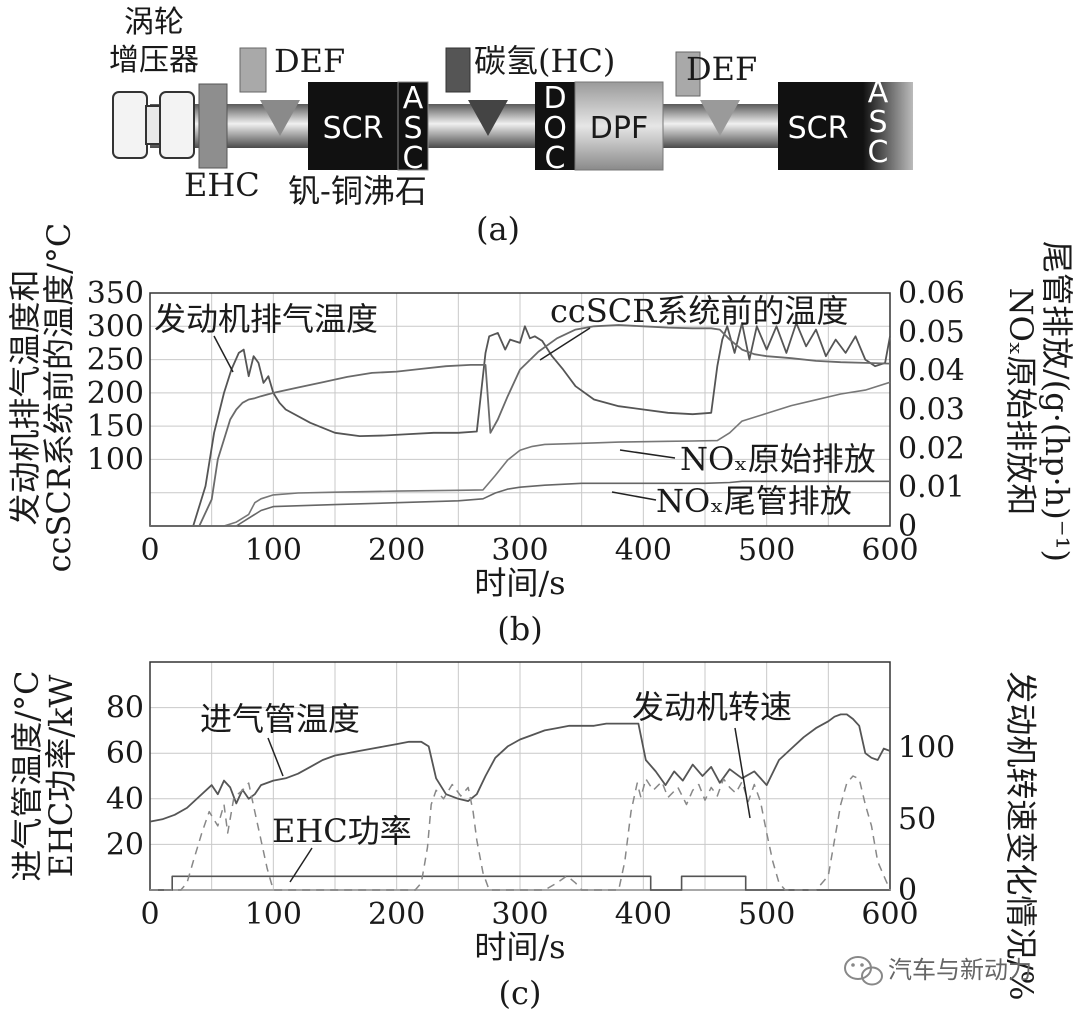 The image size is (1080, 1016). I want to click on x-tick-label: 0, so click(149, 914).